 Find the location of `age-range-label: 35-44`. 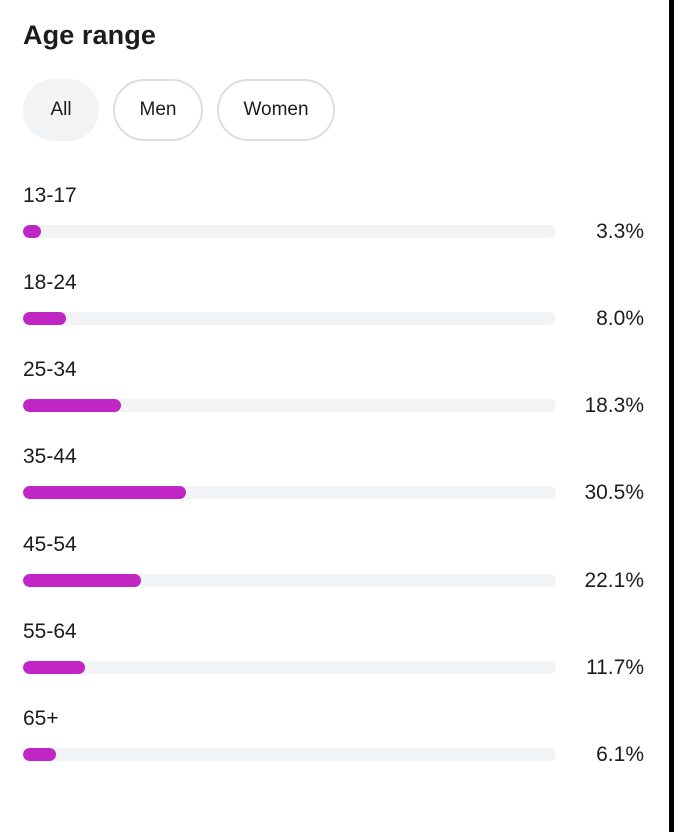

age-range-label: 35-44 is located at coordinates (50, 456).